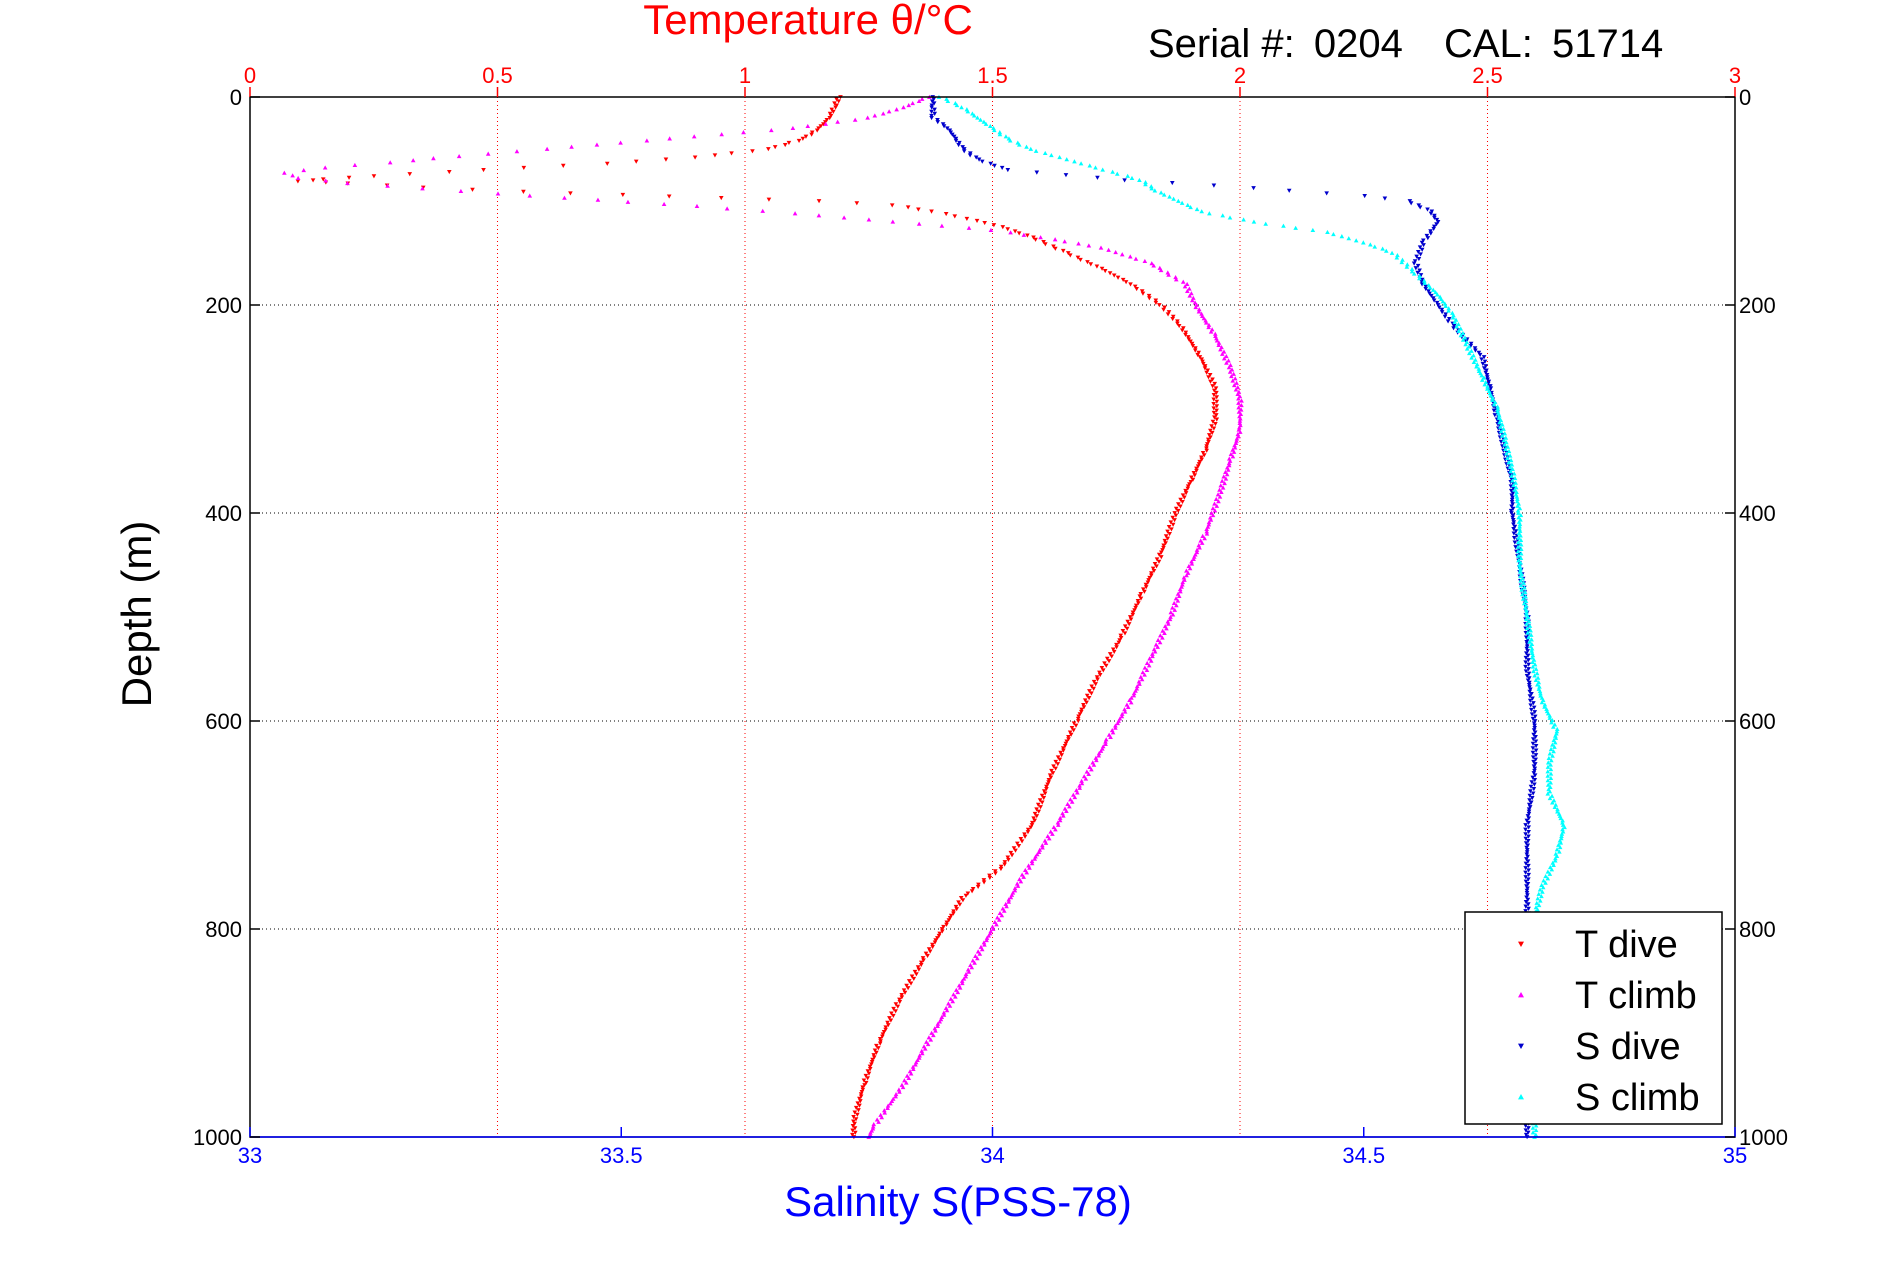  Describe the element at coordinates (1735, 1155) in the screenshot. I see `salinity-tick-label: 35` at that location.